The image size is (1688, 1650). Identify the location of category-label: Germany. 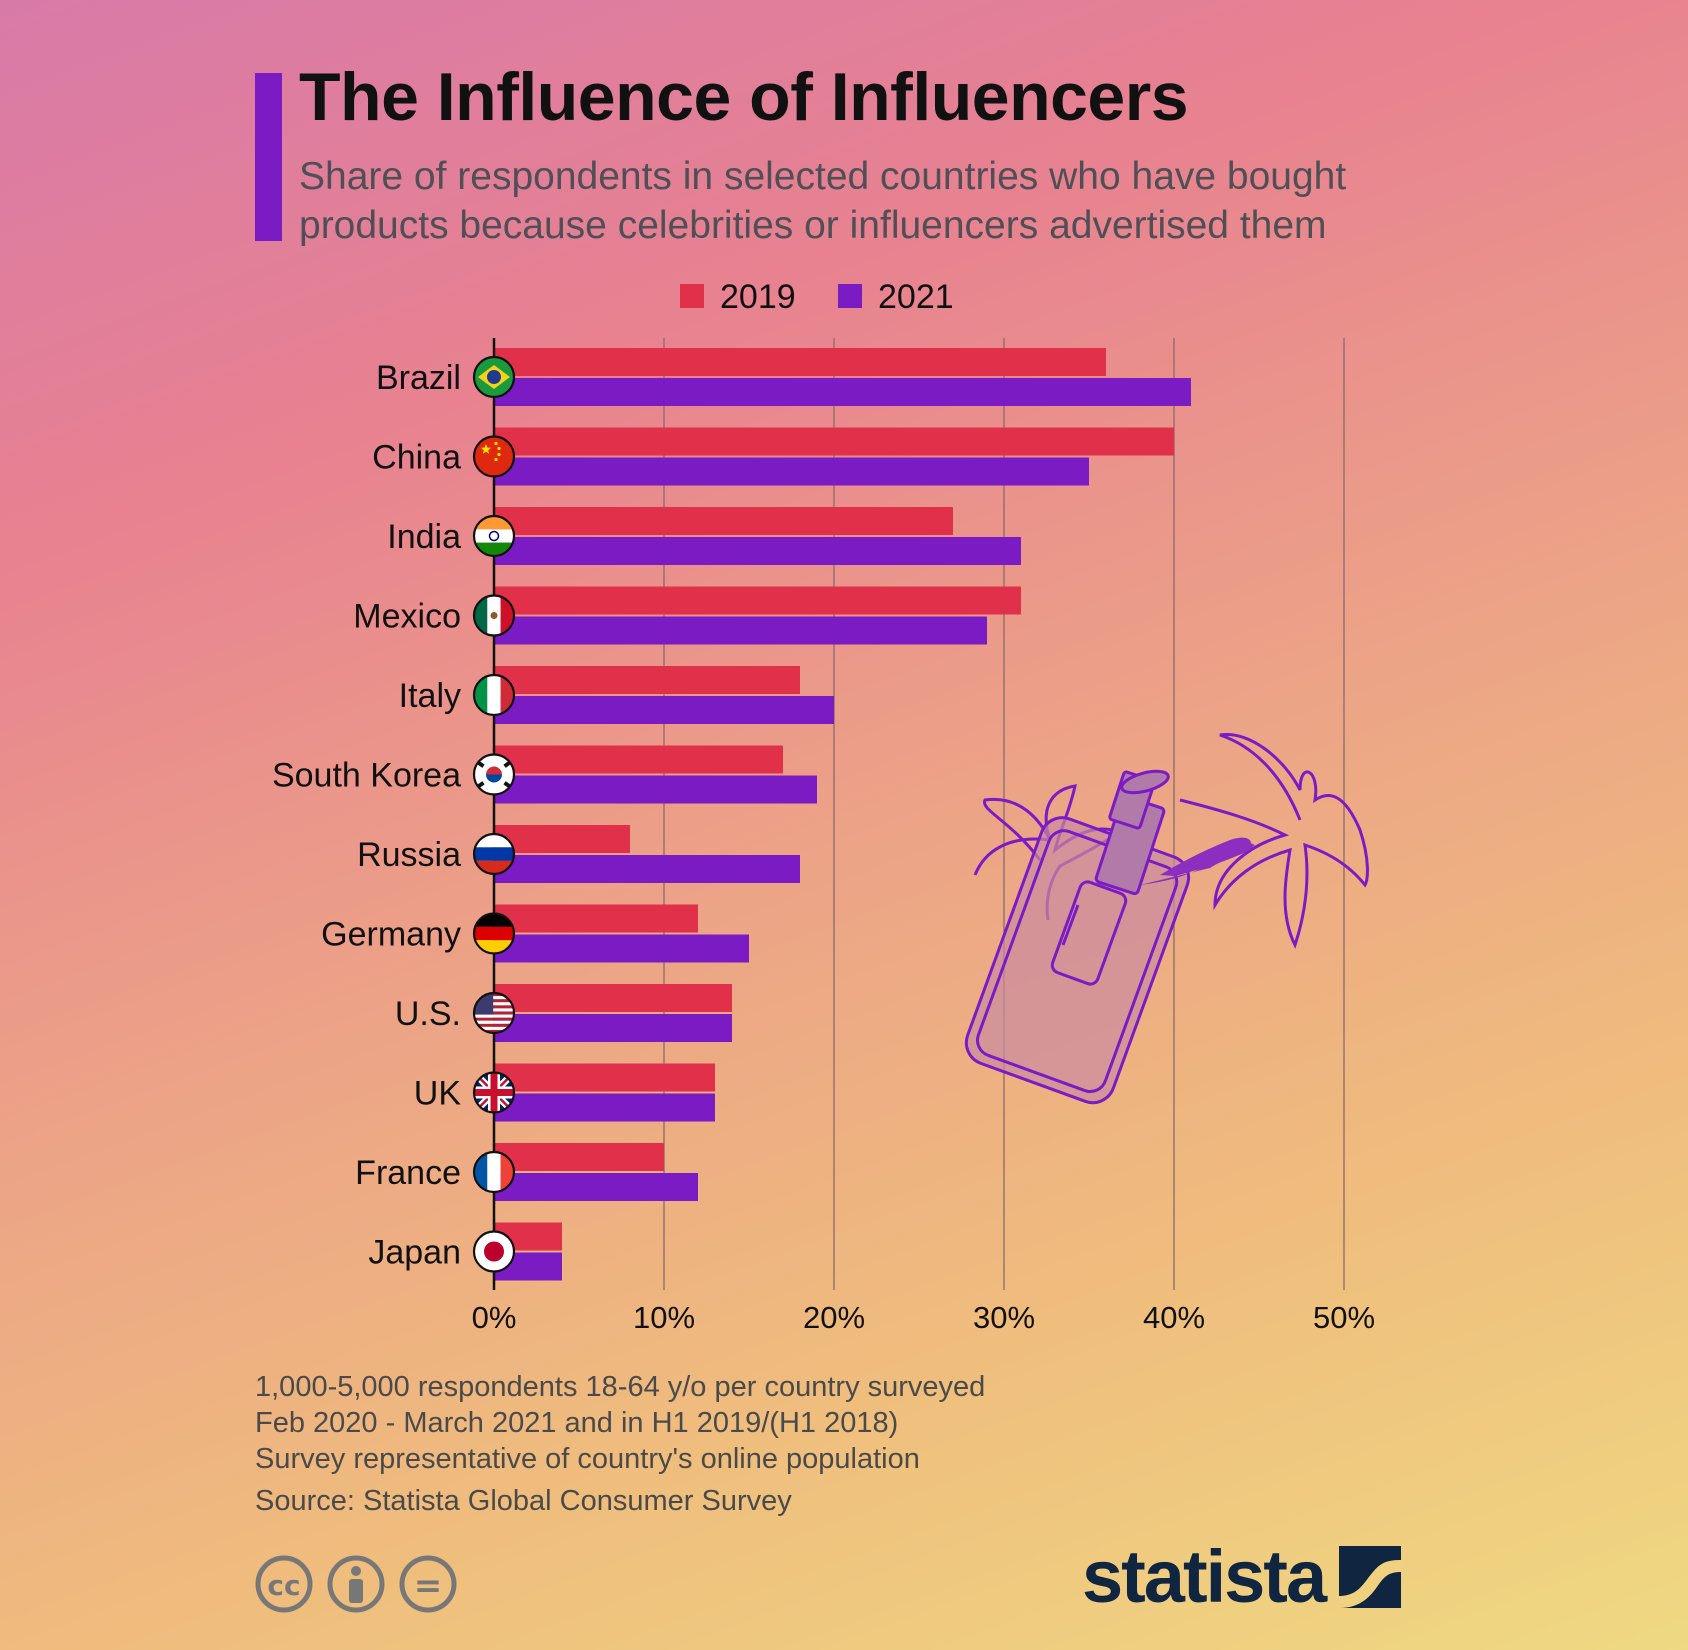
(391, 935).